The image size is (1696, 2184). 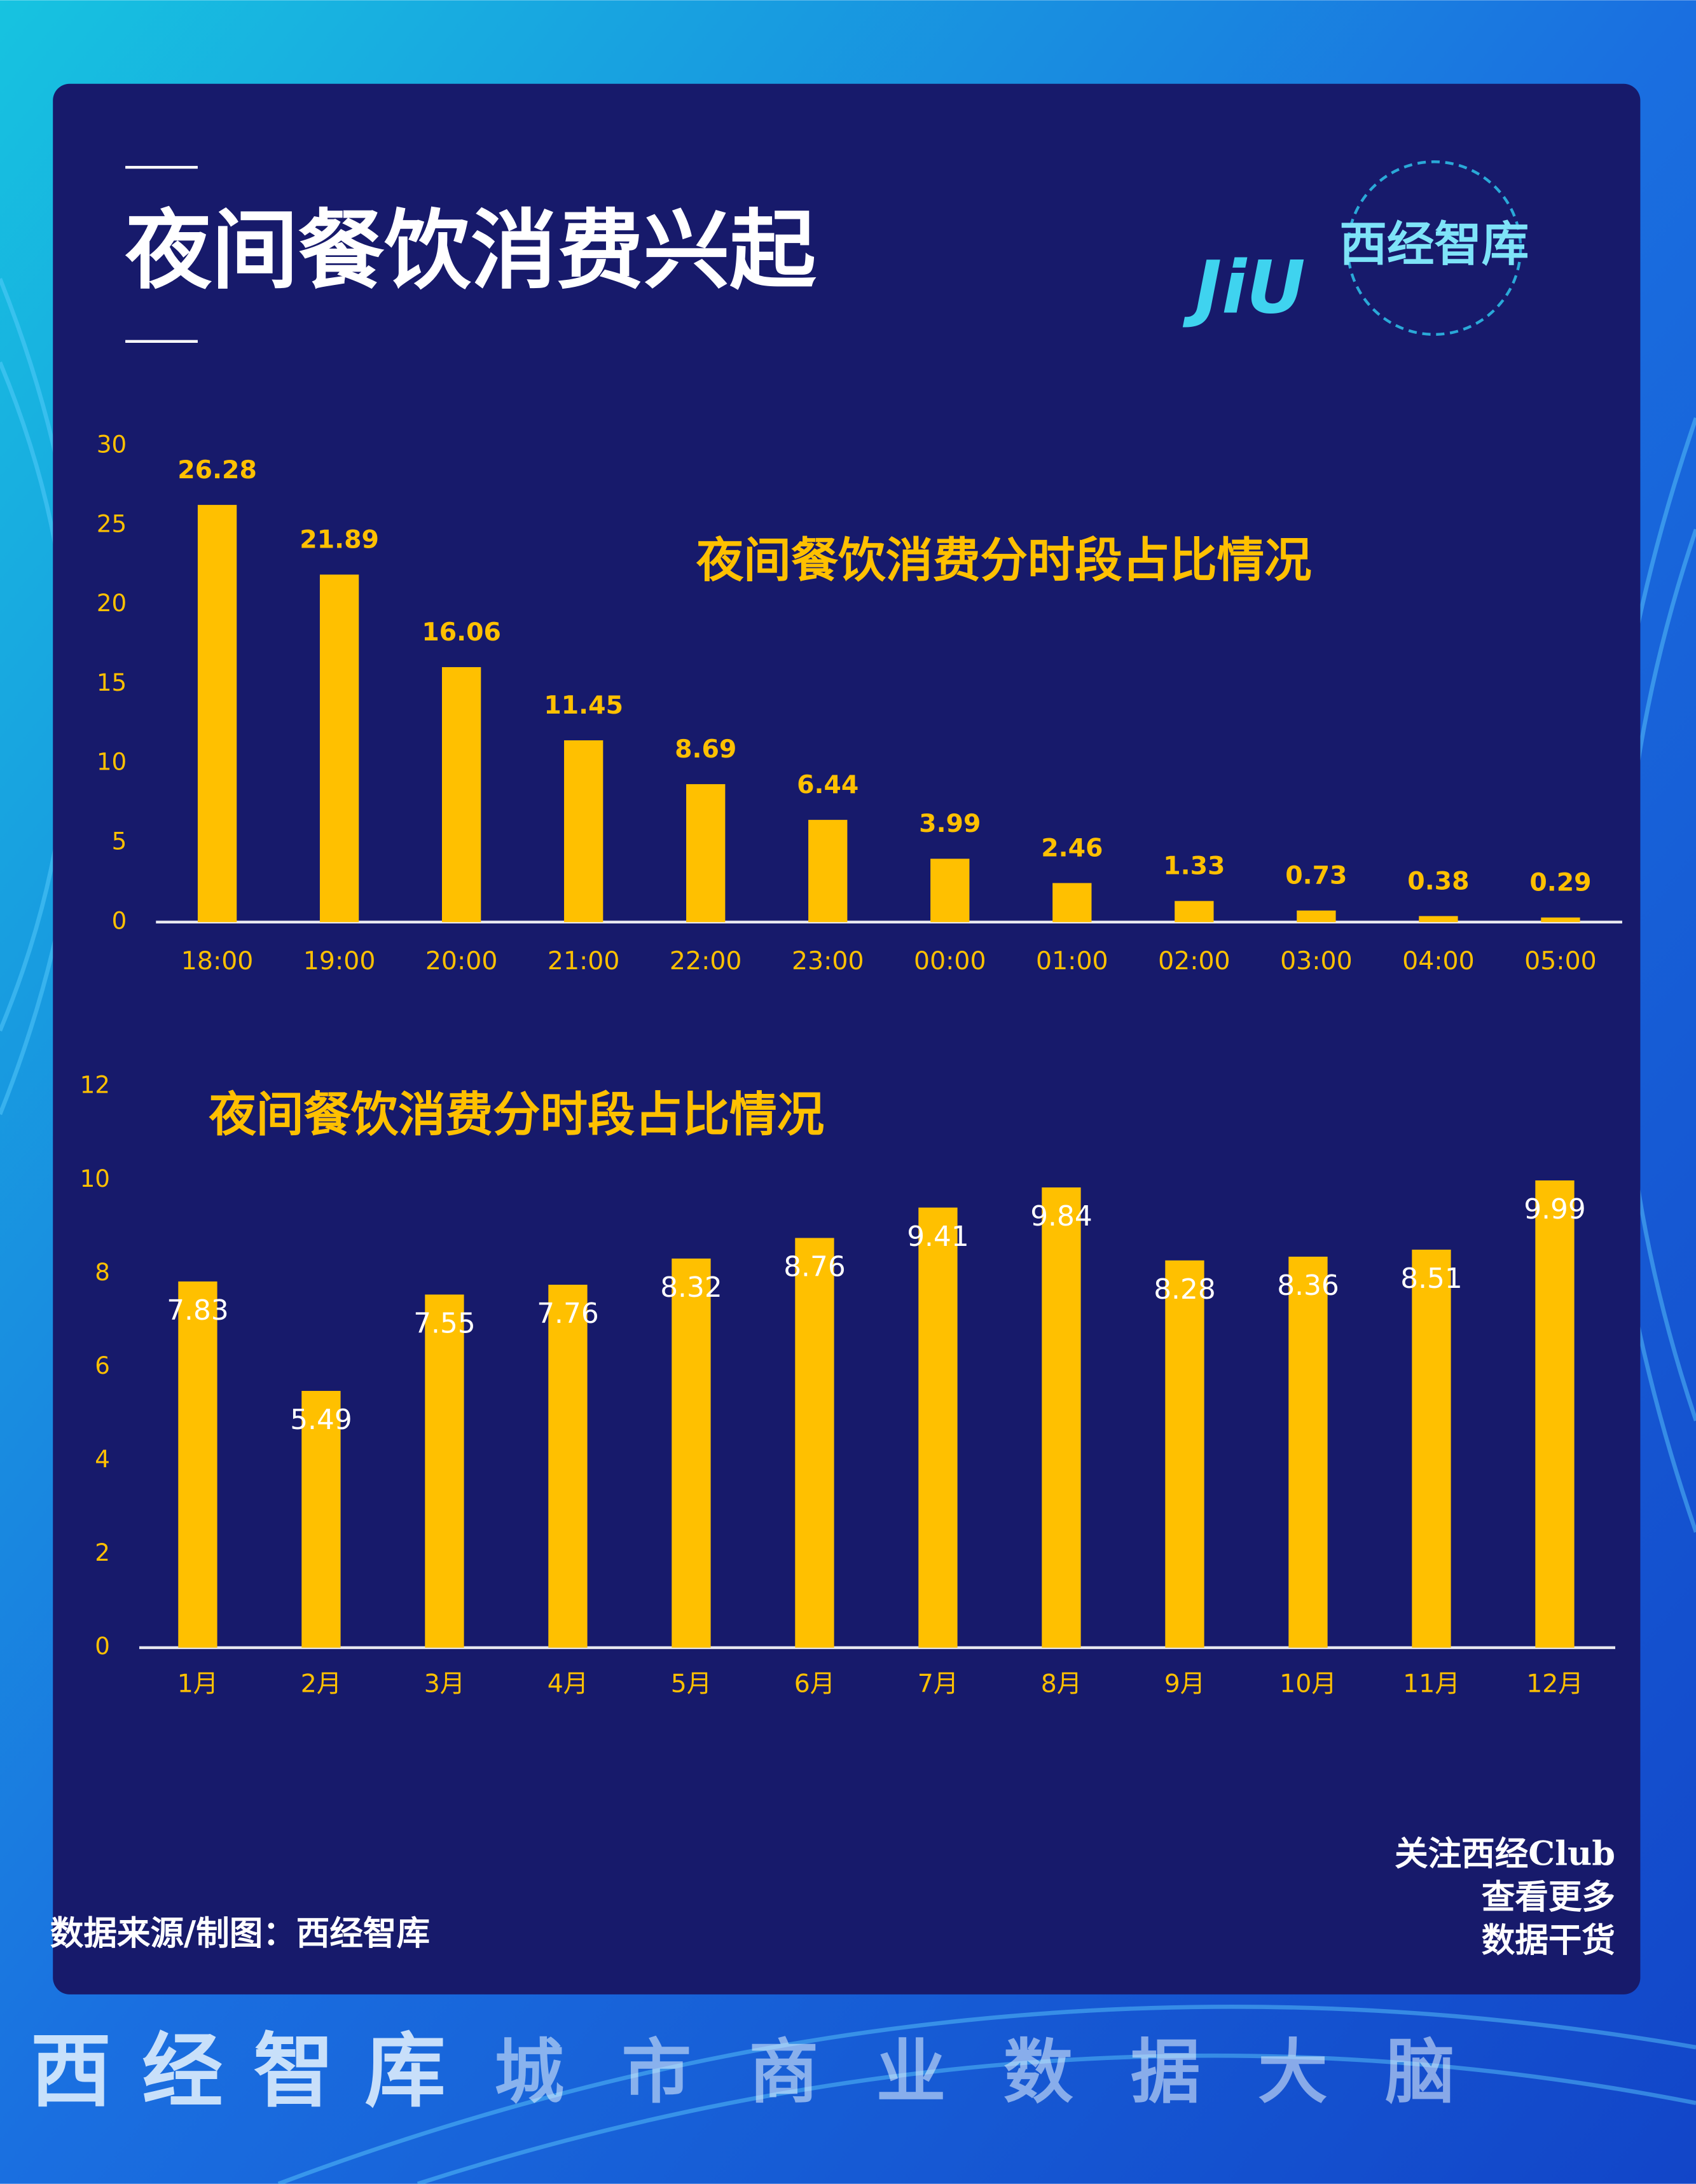 I want to click on x-tick-label: 02:00, so click(x=1194, y=961).